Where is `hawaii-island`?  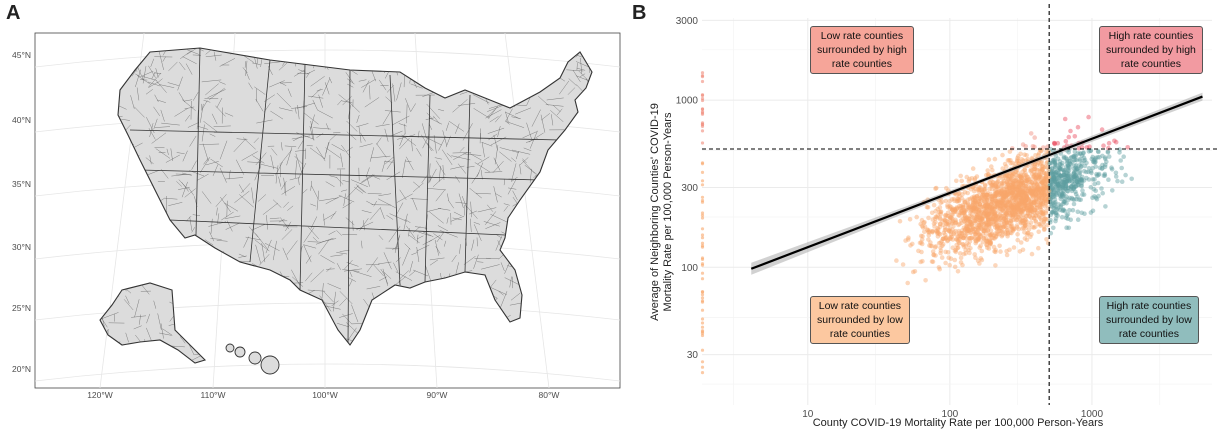
hawaii-island is located at coordinates (240, 352).